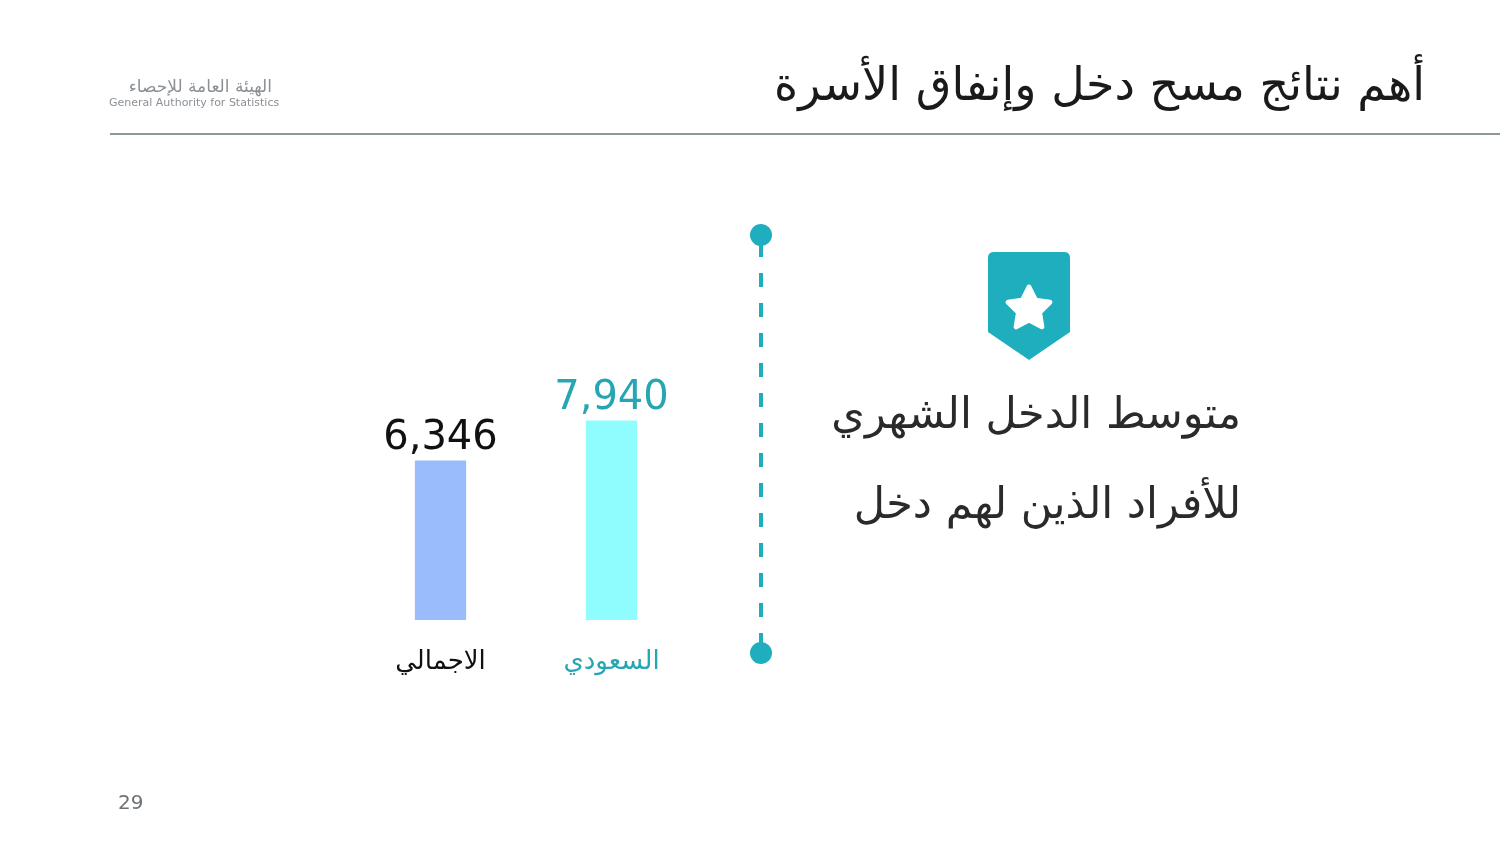  What do you see at coordinates (200, 86) in the screenshot?
I see `text: الهيئة العامة للإحصاء` at bounding box center [200, 86].